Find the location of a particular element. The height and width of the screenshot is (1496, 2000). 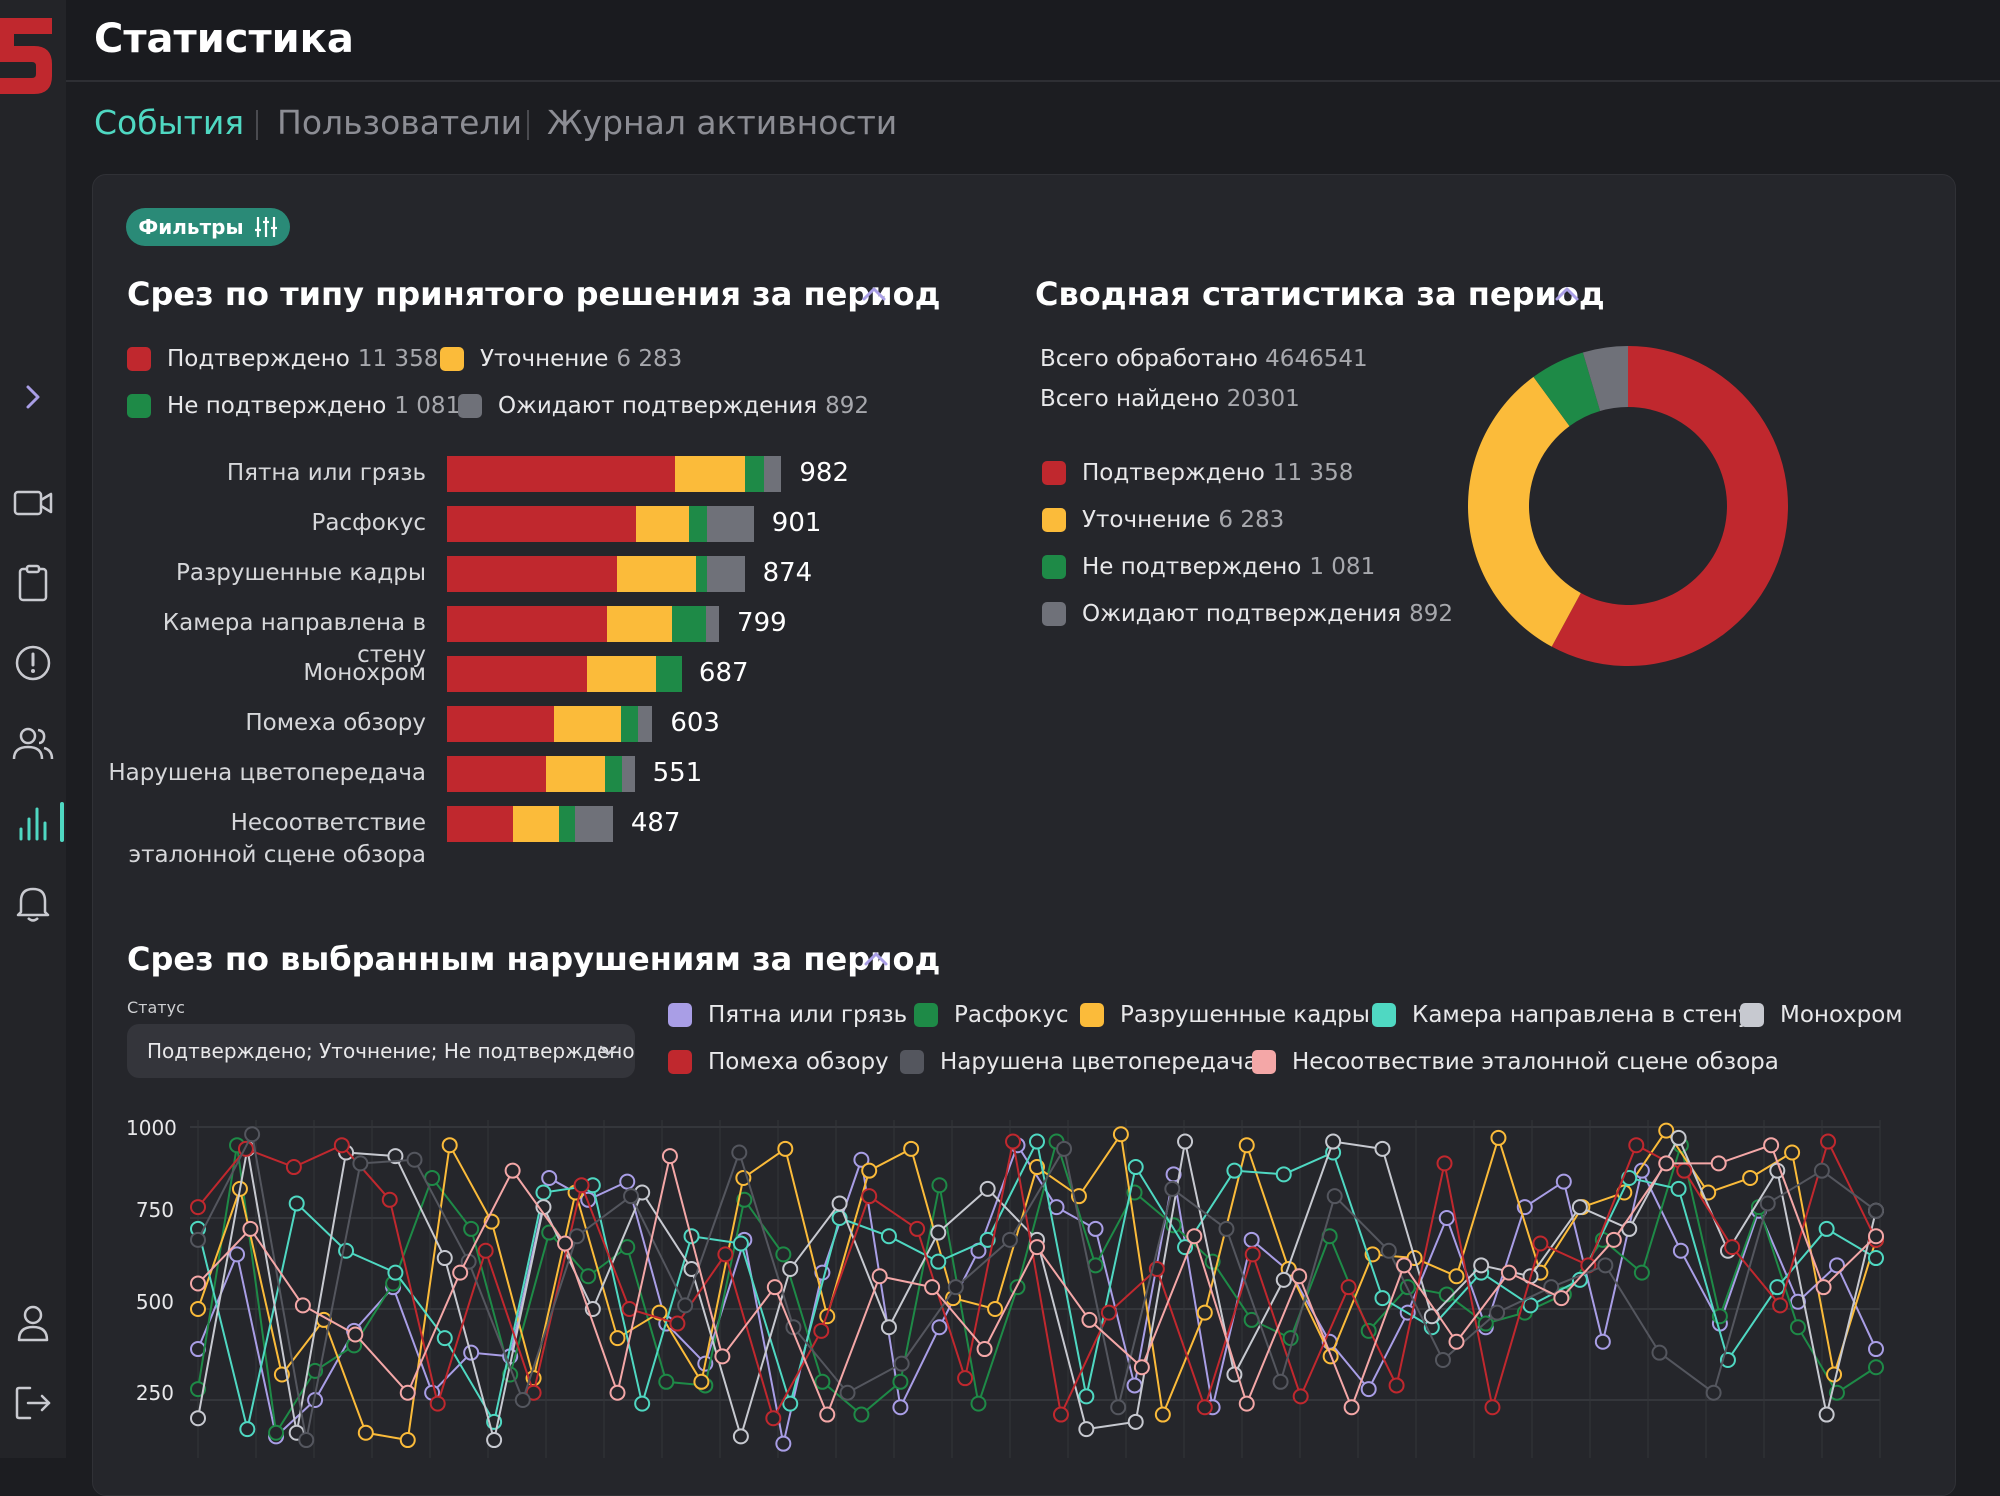

line-legend-item: Разрушенные кадры is located at coordinates (1225, 1015).